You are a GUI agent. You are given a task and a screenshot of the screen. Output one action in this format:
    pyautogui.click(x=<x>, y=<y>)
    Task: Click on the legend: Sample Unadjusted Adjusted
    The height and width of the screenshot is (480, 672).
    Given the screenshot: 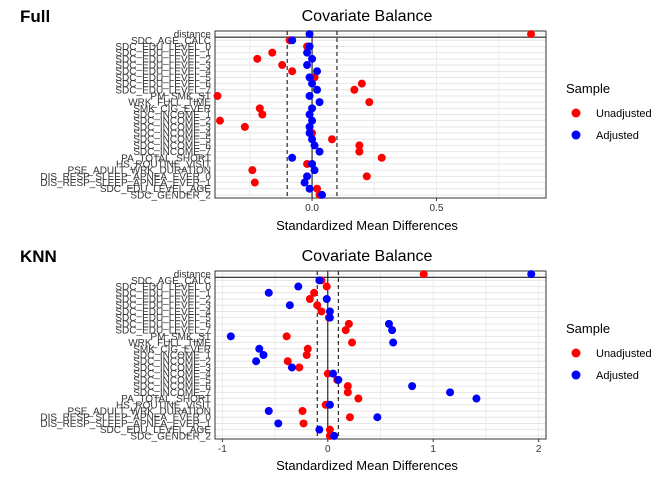 What is the action you would take?
    pyautogui.click(x=609, y=351)
    